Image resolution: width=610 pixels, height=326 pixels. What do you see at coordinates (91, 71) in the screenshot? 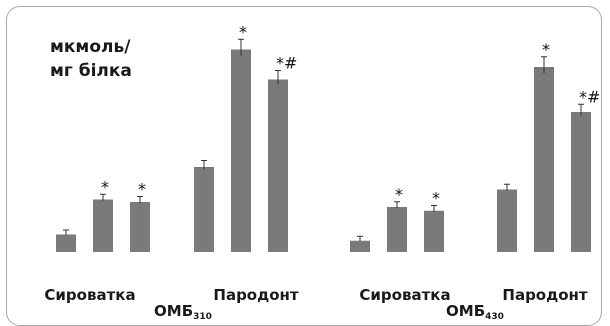
I see `unit-label-line-2: мг білка` at bounding box center [91, 71].